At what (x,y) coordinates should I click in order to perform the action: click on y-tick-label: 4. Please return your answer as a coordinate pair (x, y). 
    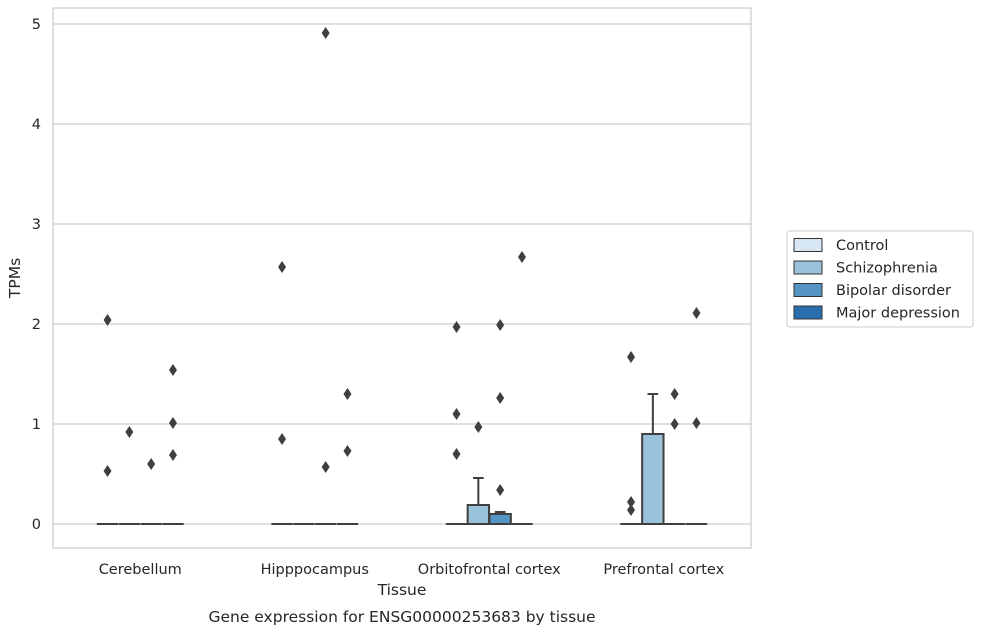
    Looking at the image, I should click on (36, 125).